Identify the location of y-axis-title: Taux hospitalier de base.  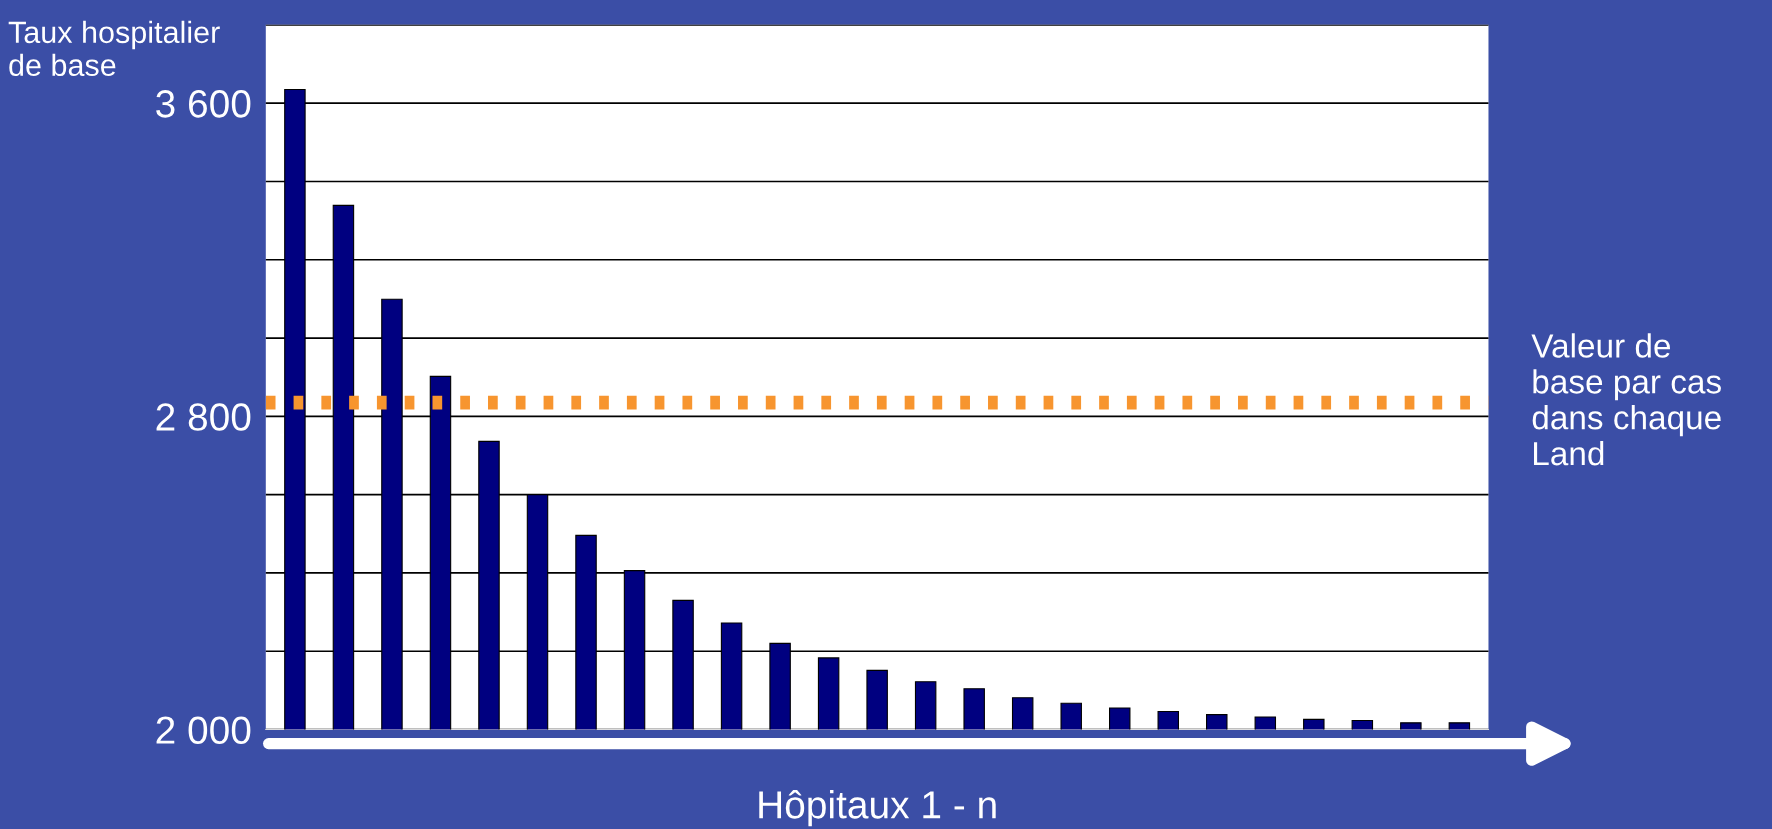
(114, 48).